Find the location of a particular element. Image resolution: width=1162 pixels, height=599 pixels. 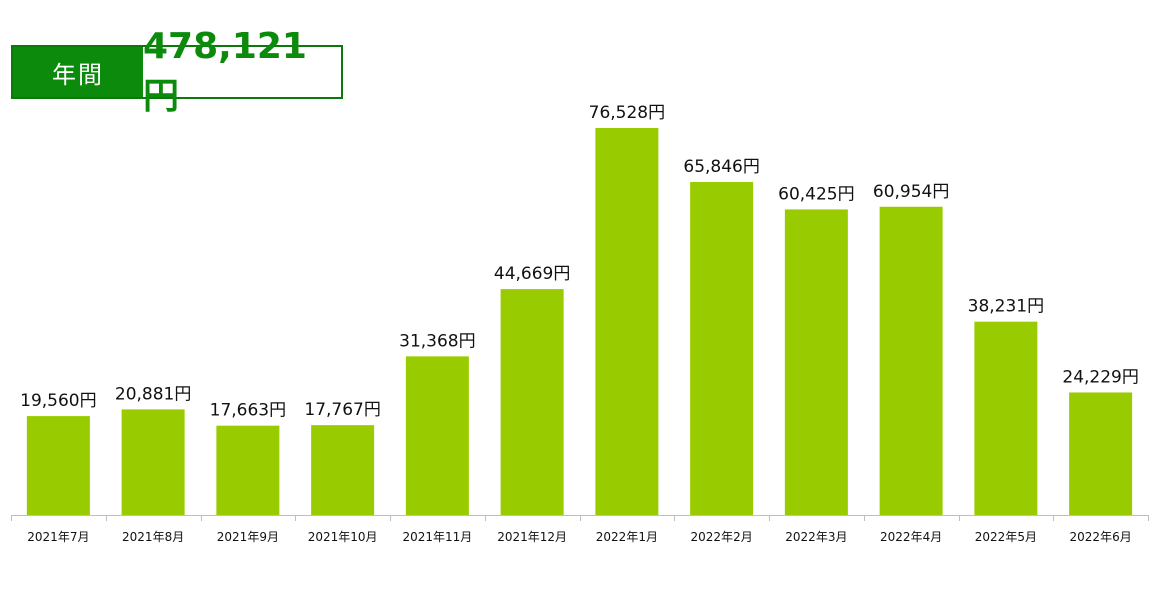

data-label: 17,663円 is located at coordinates (248, 411).